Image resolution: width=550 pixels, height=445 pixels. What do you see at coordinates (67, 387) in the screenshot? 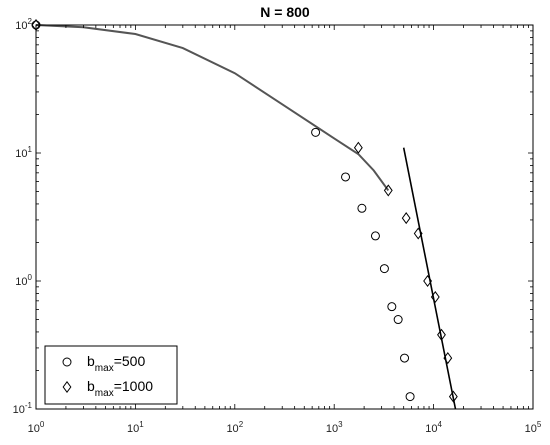
I see `legend-marker-diamond` at bounding box center [67, 387].